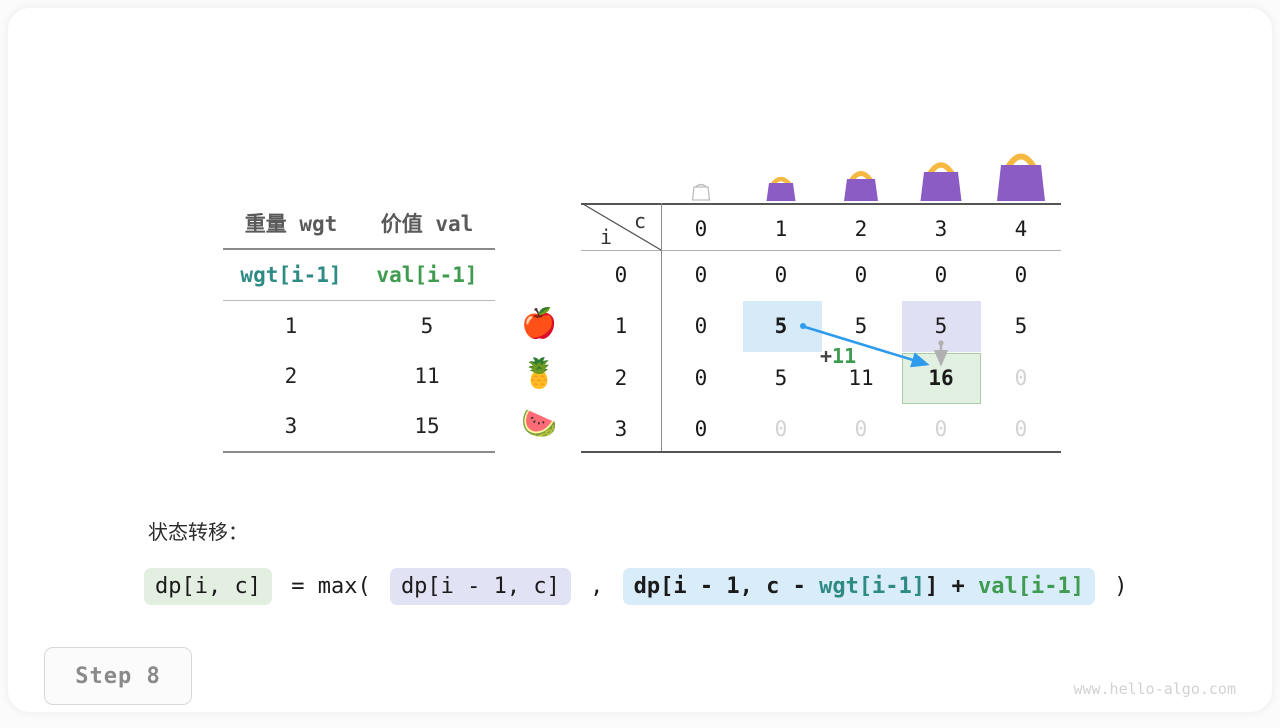 The width and height of the screenshot is (1280, 728). Describe the element at coordinates (821, 452) in the screenshot. I see `dp-border-bottom` at that location.